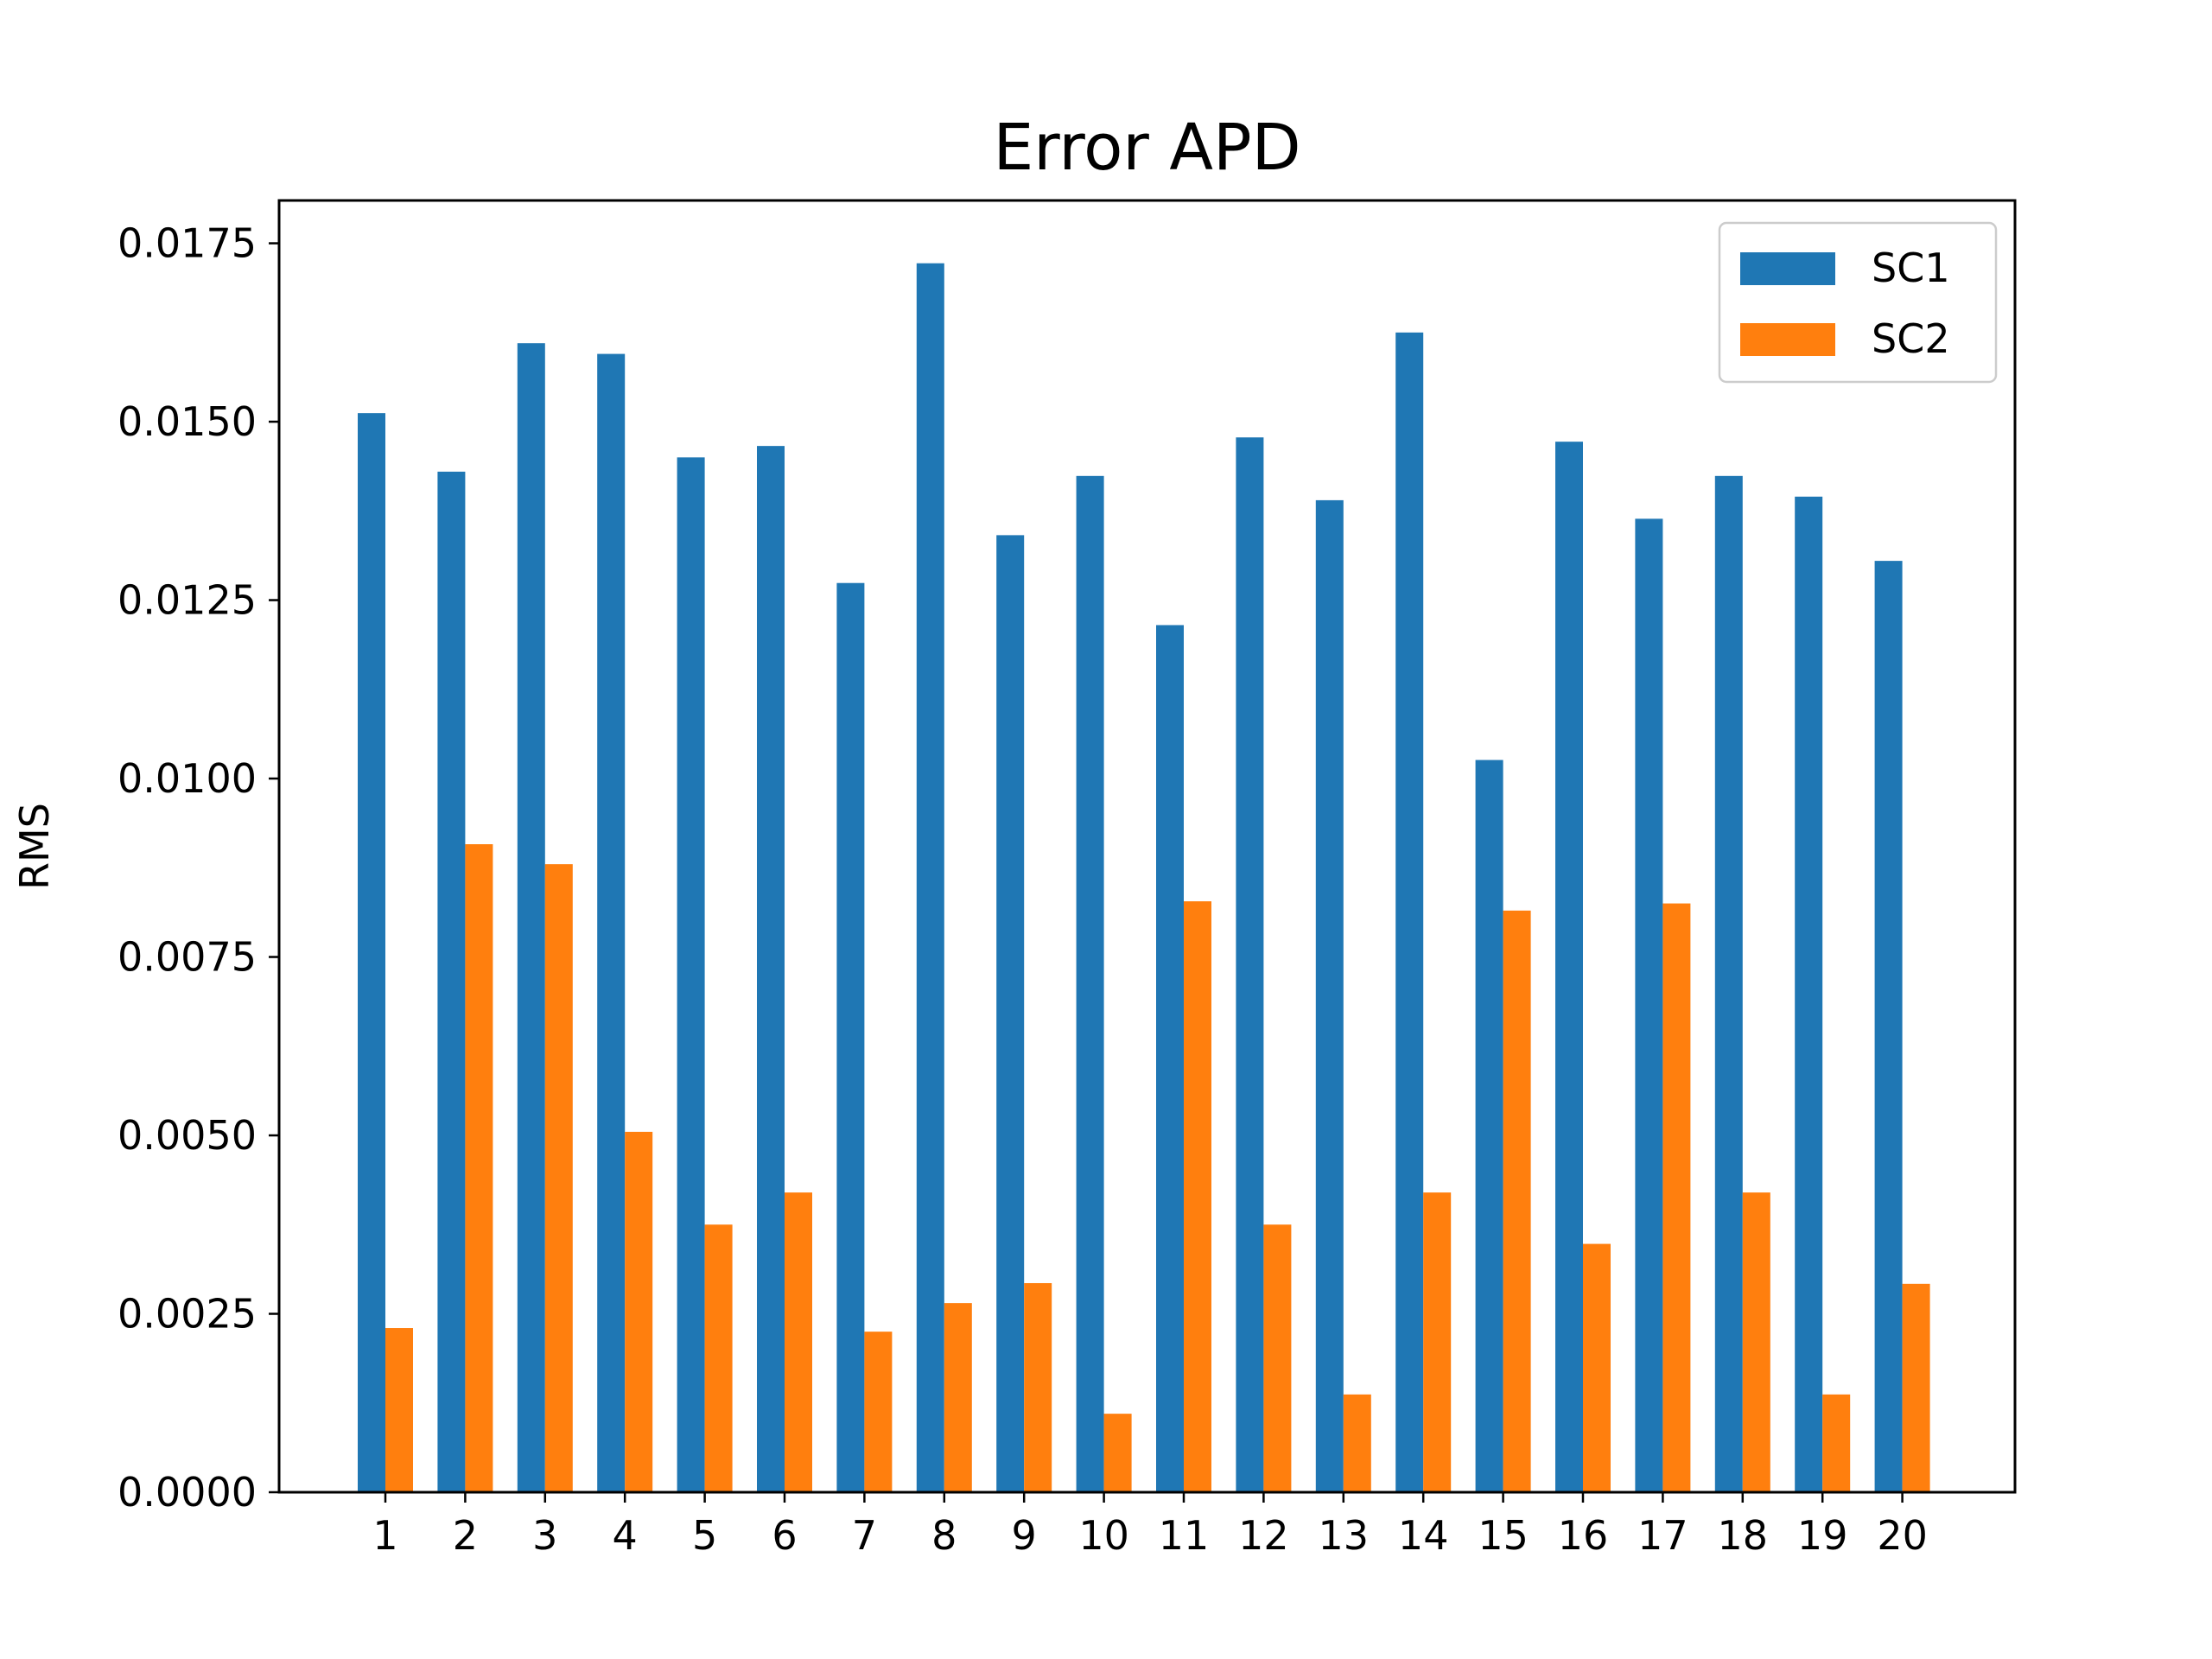 The width and height of the screenshot is (2212, 1659). Describe the element at coordinates (625, 1535) in the screenshot. I see `x-tick-label: 4` at that location.